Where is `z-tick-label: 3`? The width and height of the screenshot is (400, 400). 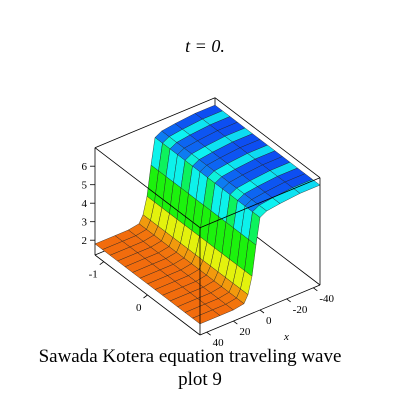
z-tick-label: 3 is located at coordinates (85, 223).